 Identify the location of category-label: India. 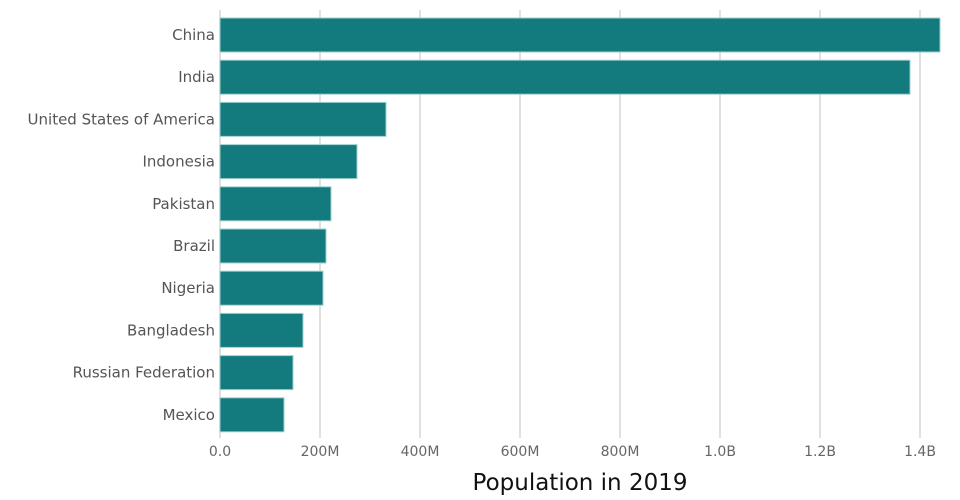
(196, 77).